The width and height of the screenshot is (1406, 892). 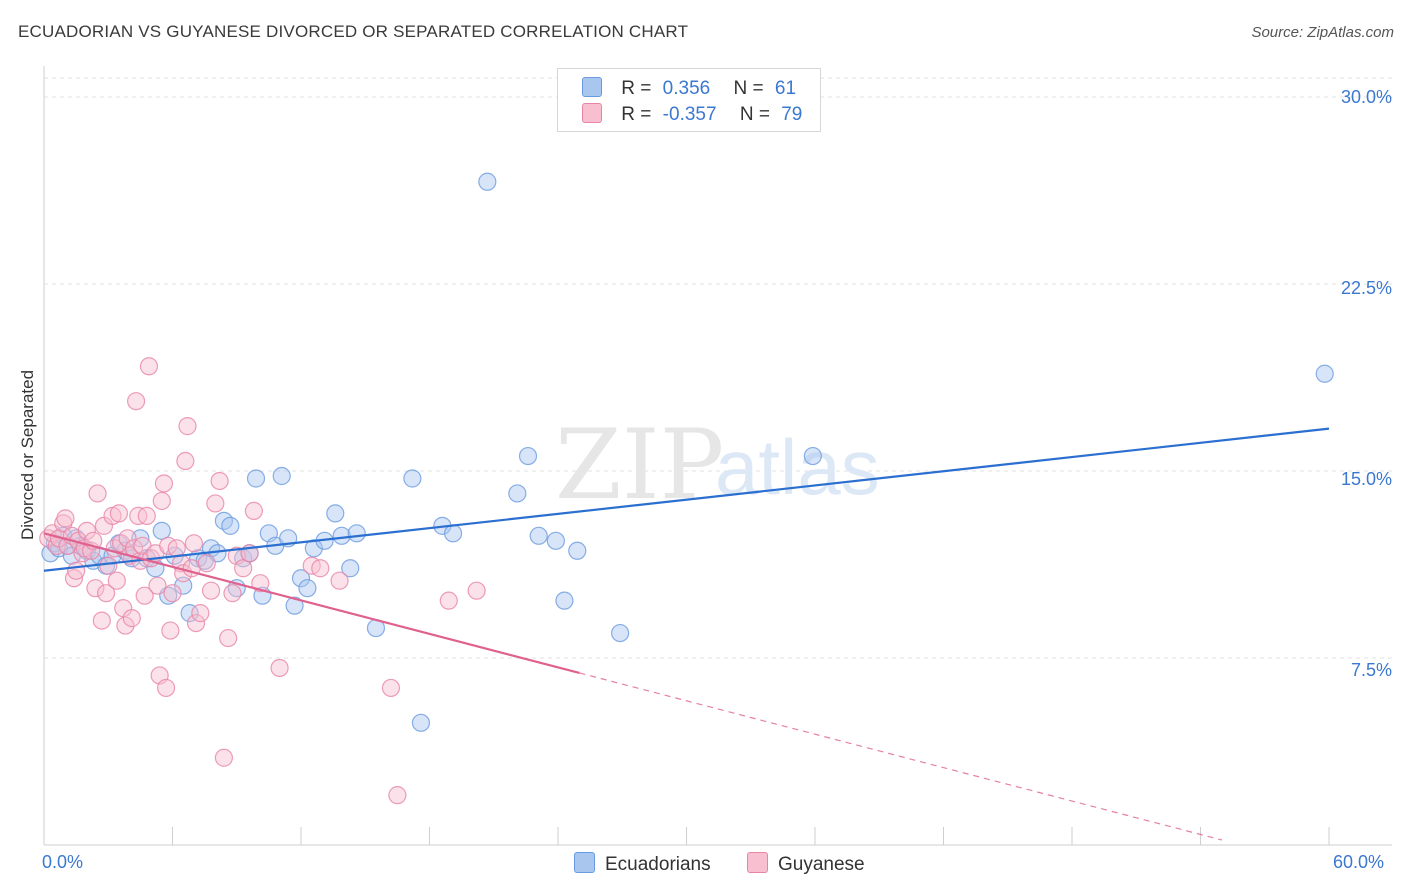 I want to click on legend-swatch-guyanese, so click(x=592, y=113).